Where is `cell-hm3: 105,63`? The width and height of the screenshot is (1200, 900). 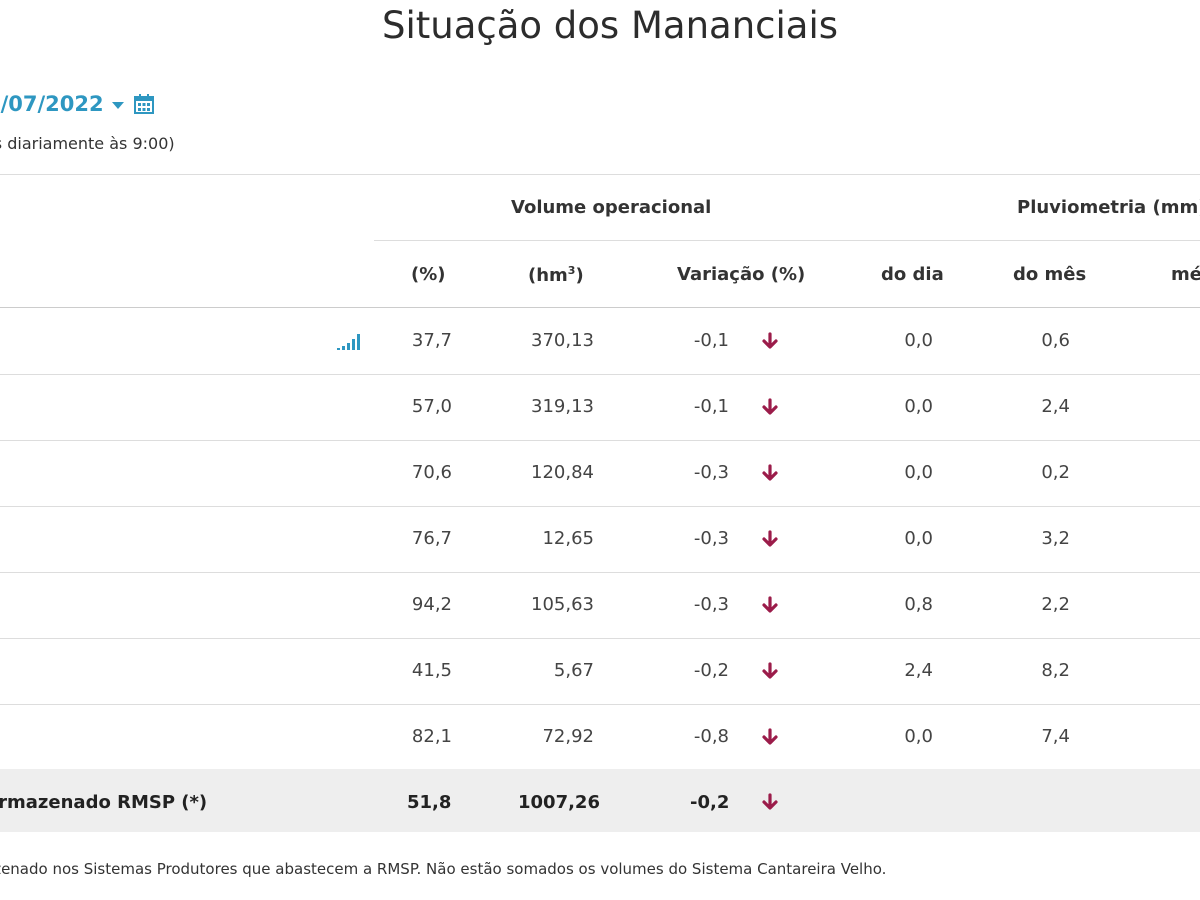
cell-hm3: 105,63 is located at coordinates (562, 604).